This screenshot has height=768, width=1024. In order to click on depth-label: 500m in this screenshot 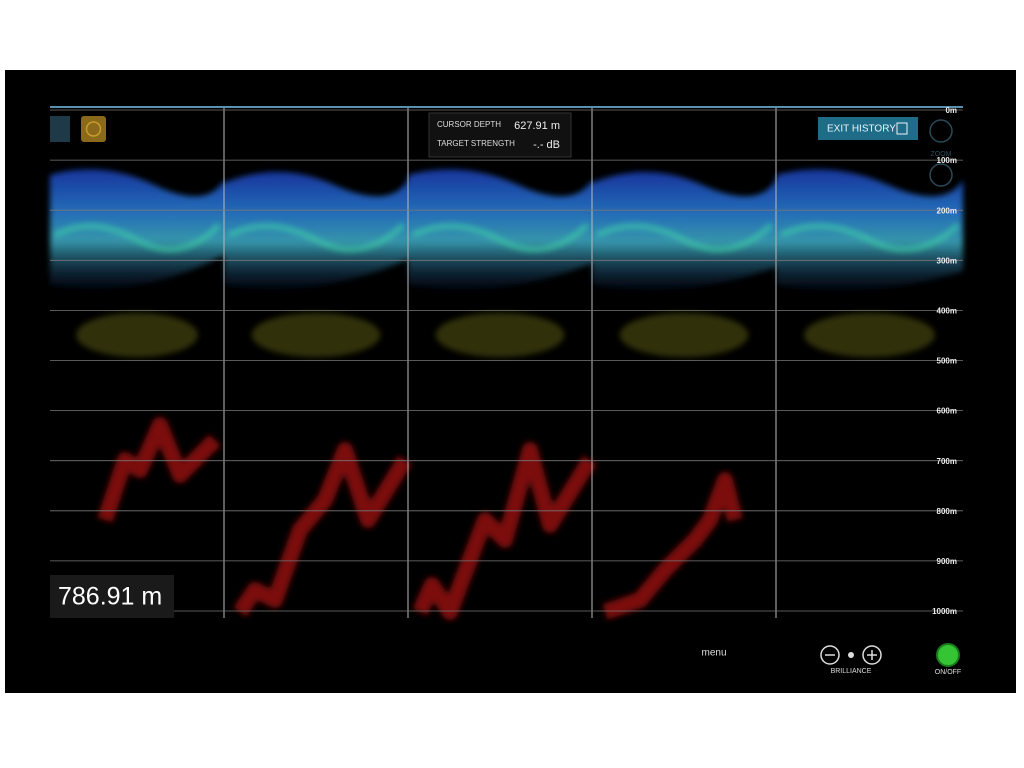, I will do `click(947, 361)`.